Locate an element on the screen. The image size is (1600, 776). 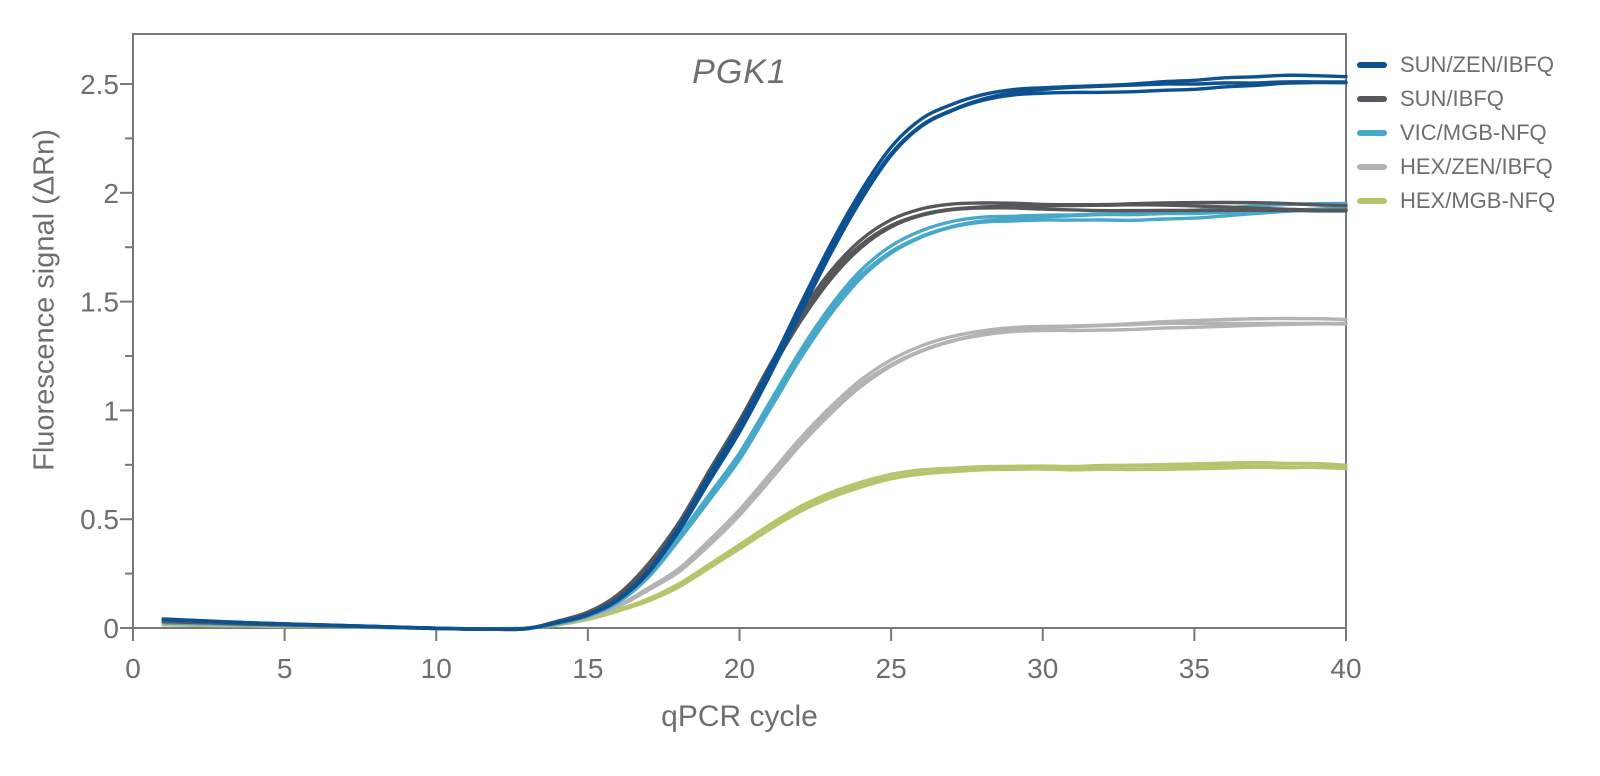
svg-text: 10 is located at coordinates (436, 668).